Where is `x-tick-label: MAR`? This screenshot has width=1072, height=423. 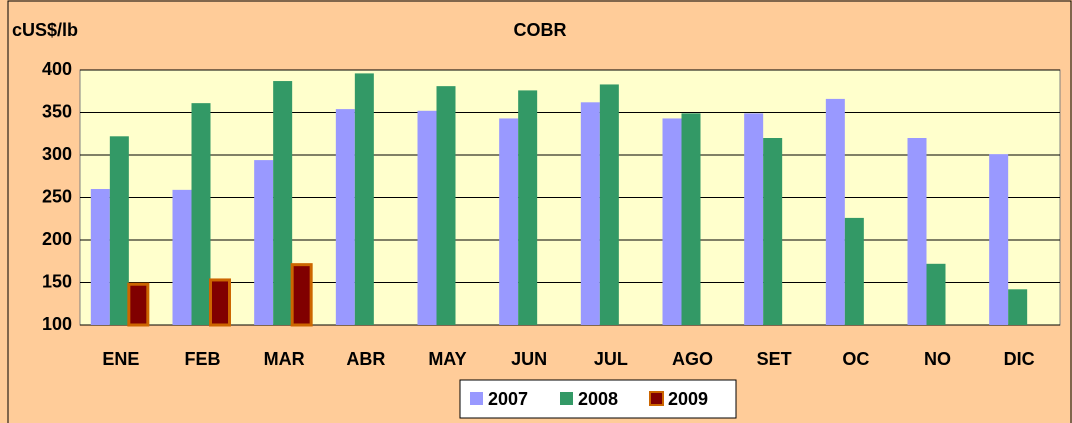
x-tick-label: MAR is located at coordinates (284, 359).